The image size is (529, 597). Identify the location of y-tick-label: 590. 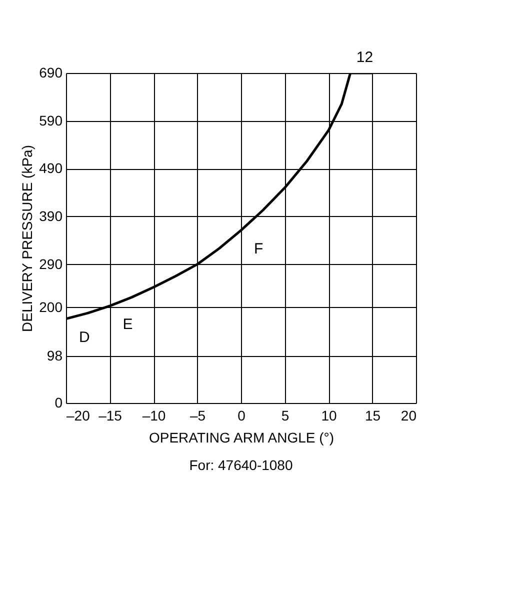
(51, 120).